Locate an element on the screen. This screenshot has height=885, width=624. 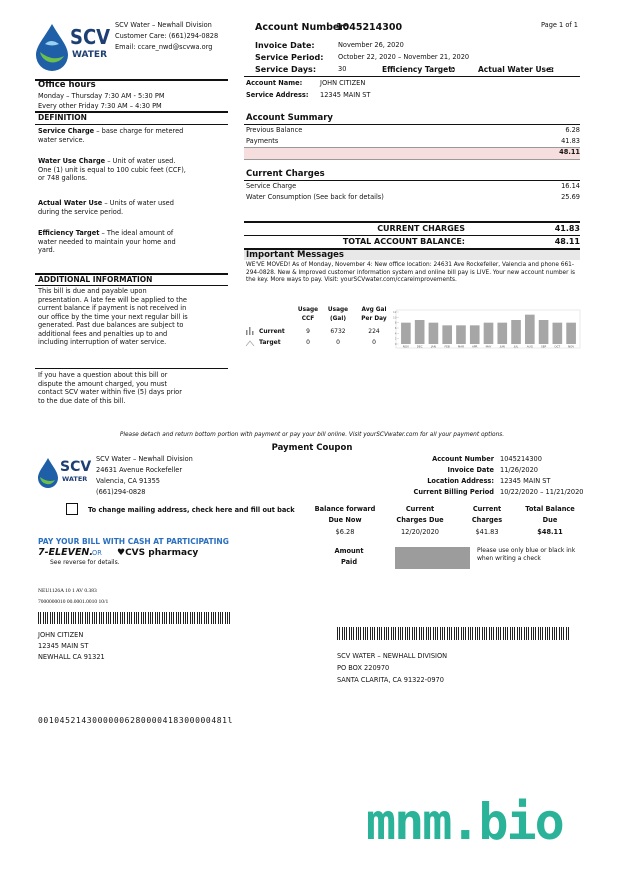
text: 0 is located at coordinates (308, 342).